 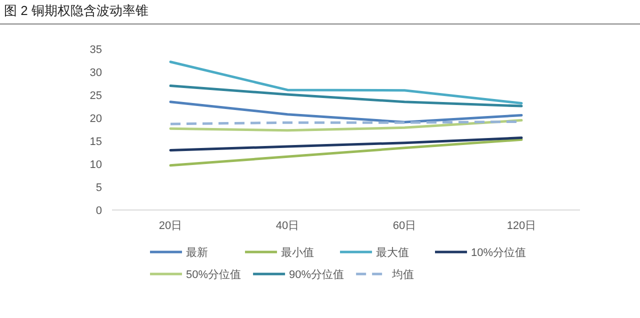 What do you see at coordinates (316, 275) in the screenshot?
I see `legend-label: 90%分位值` at bounding box center [316, 275].